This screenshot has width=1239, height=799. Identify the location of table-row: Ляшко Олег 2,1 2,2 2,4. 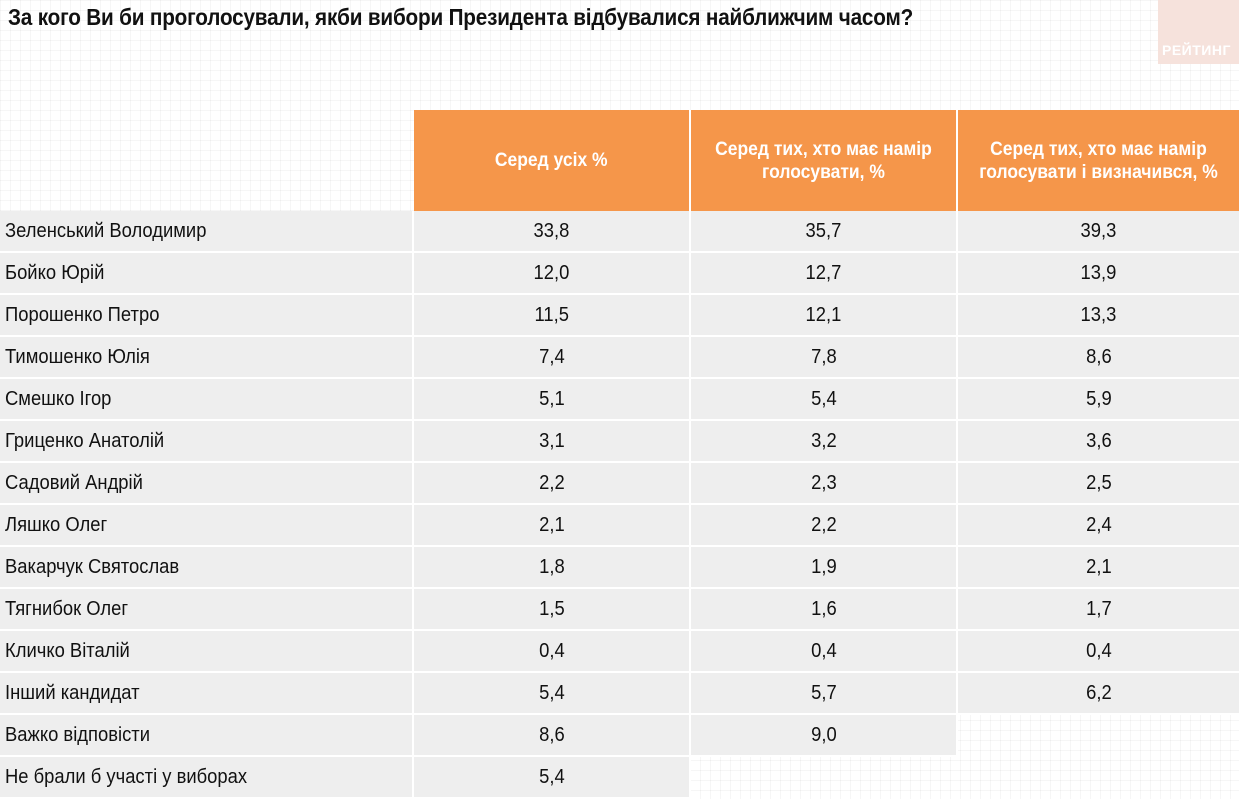
(619, 526).